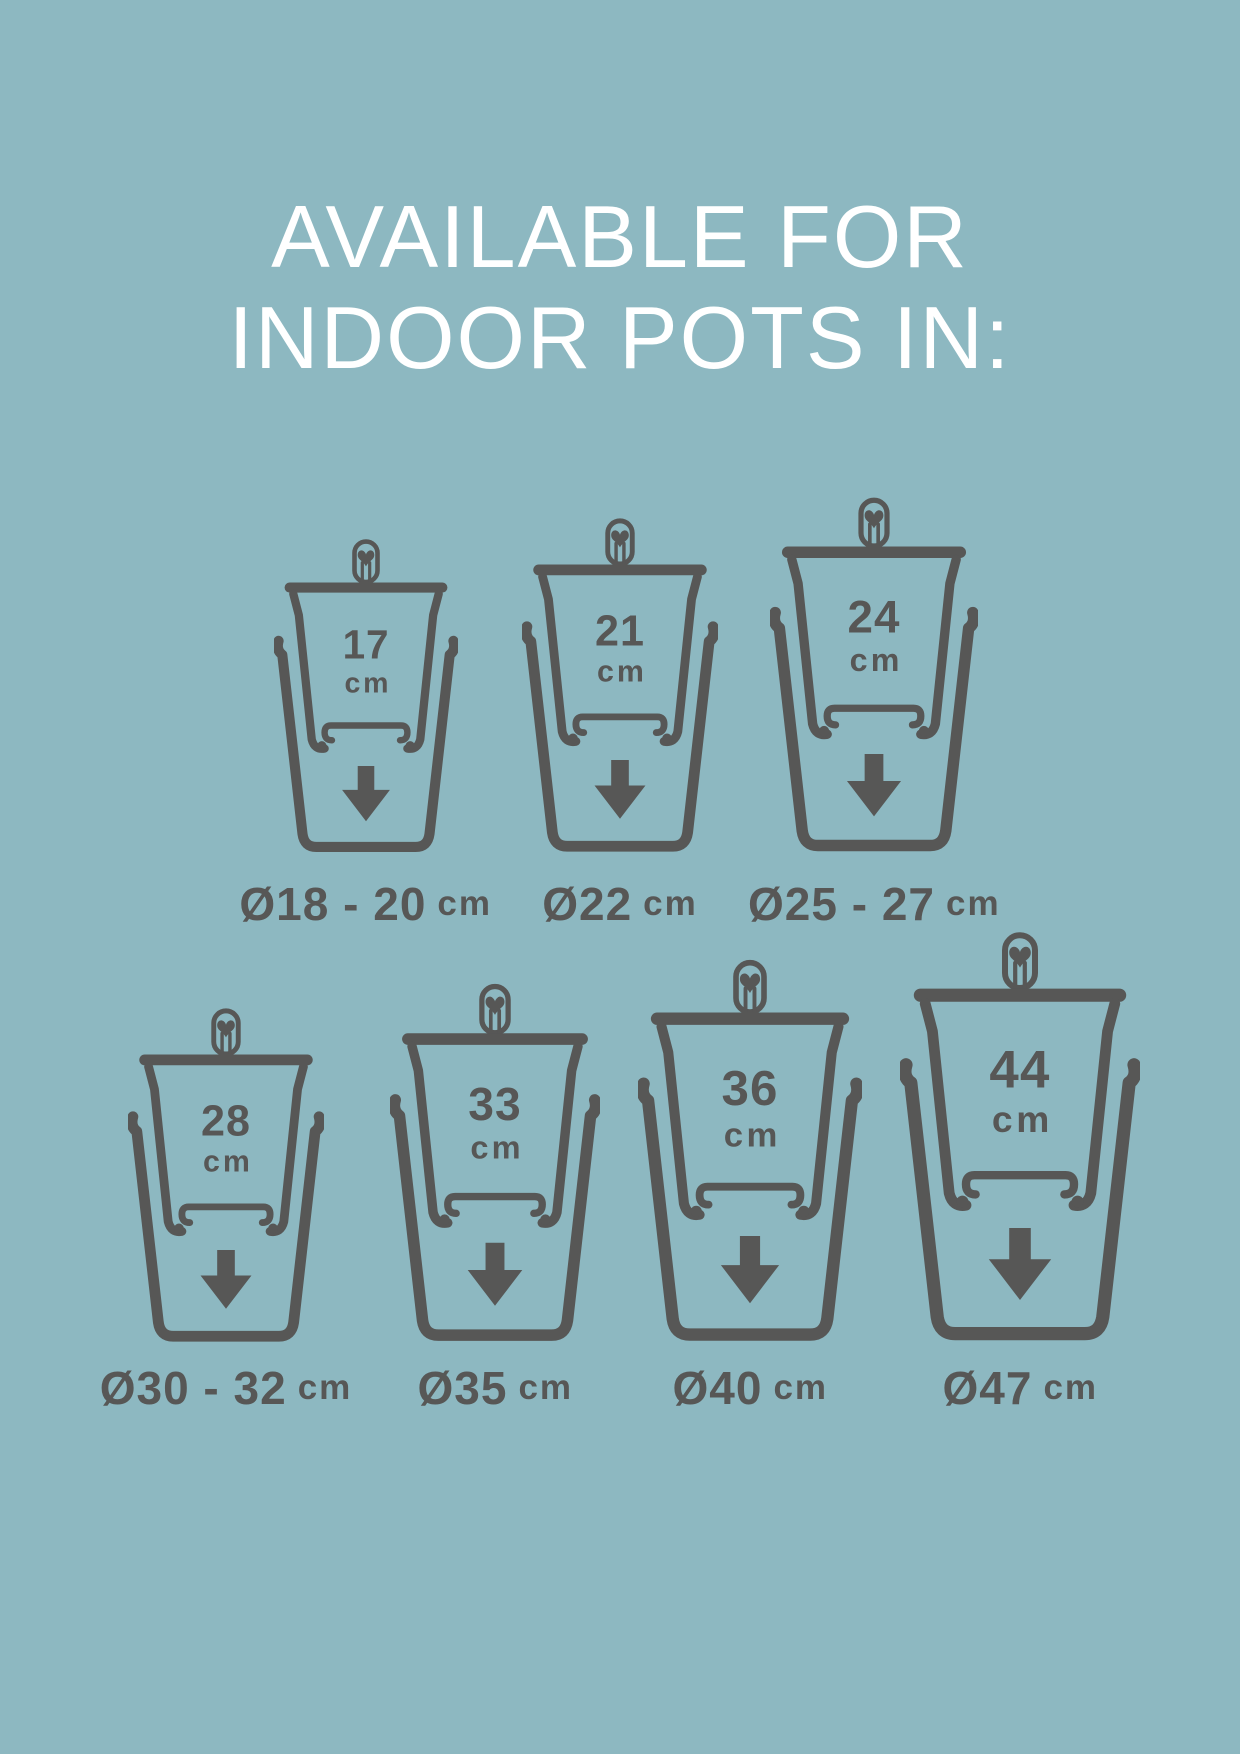  What do you see at coordinates (462, 1388) in the screenshot?
I see `outer-diameter-value: Ø35` at bounding box center [462, 1388].